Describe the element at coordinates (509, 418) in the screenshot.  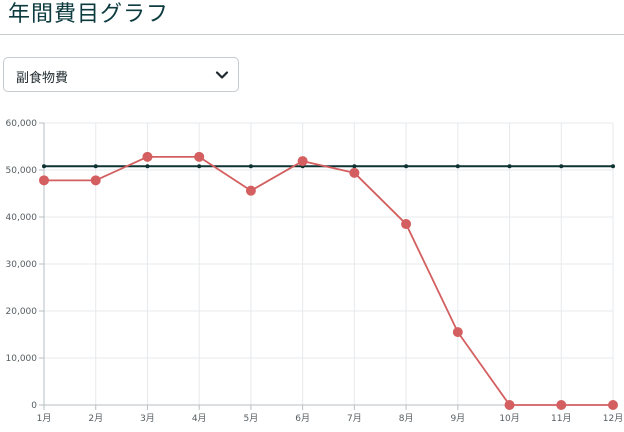
I see `x-tick-label: 10月` at that location.